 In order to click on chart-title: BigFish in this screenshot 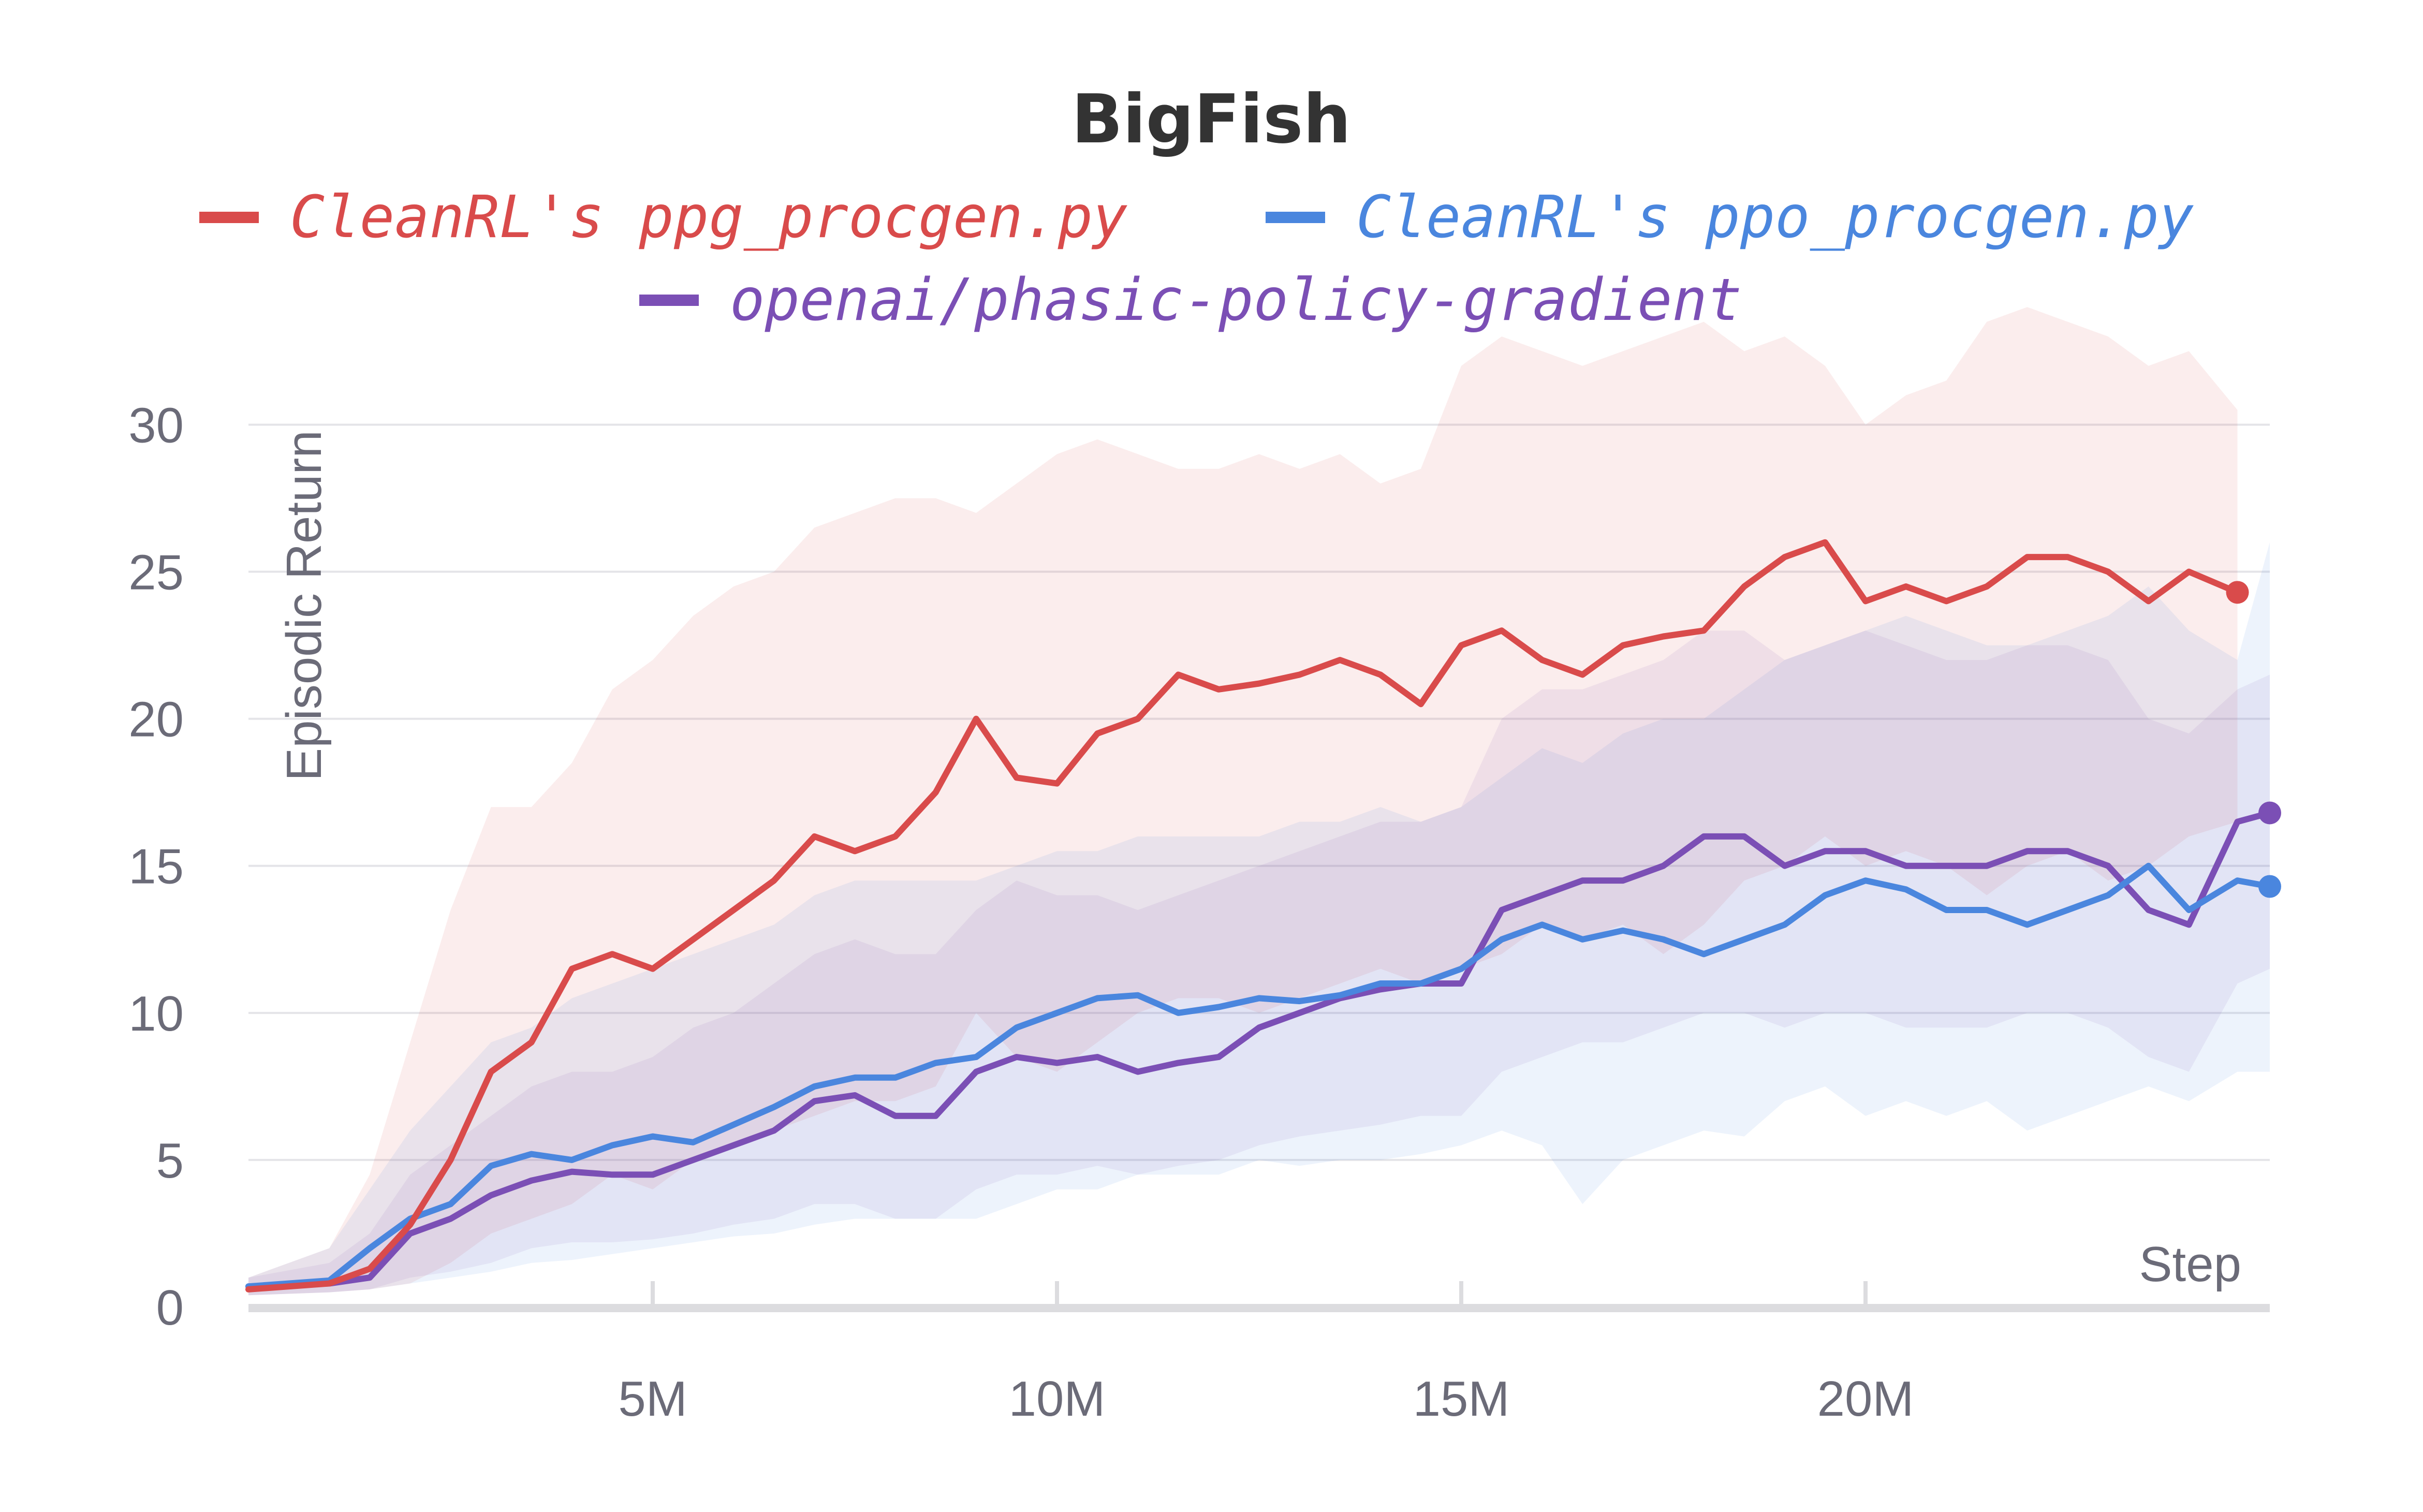, I will do `click(1211, 119)`.